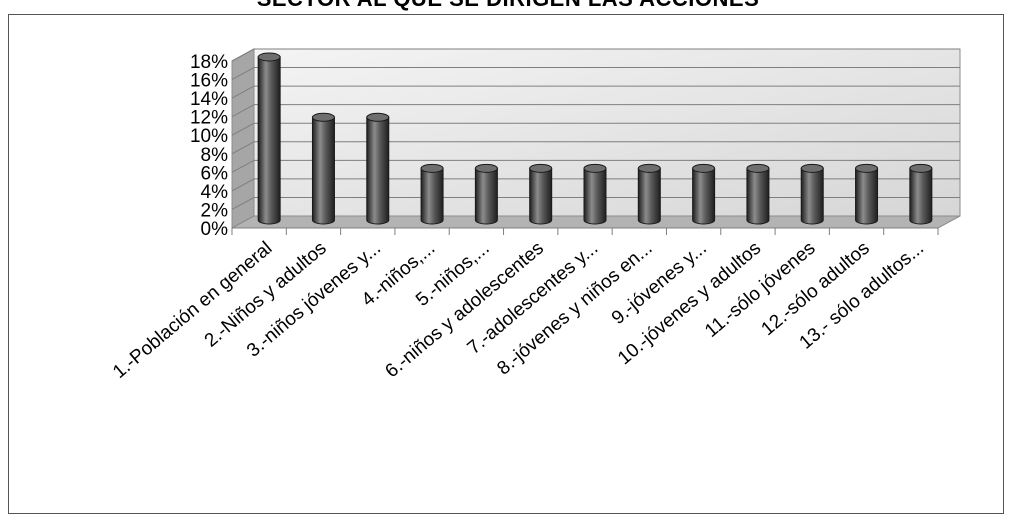 The image size is (1016, 514). What do you see at coordinates (209, 118) in the screenshot?
I see `y-tick-label: 12%` at bounding box center [209, 118].